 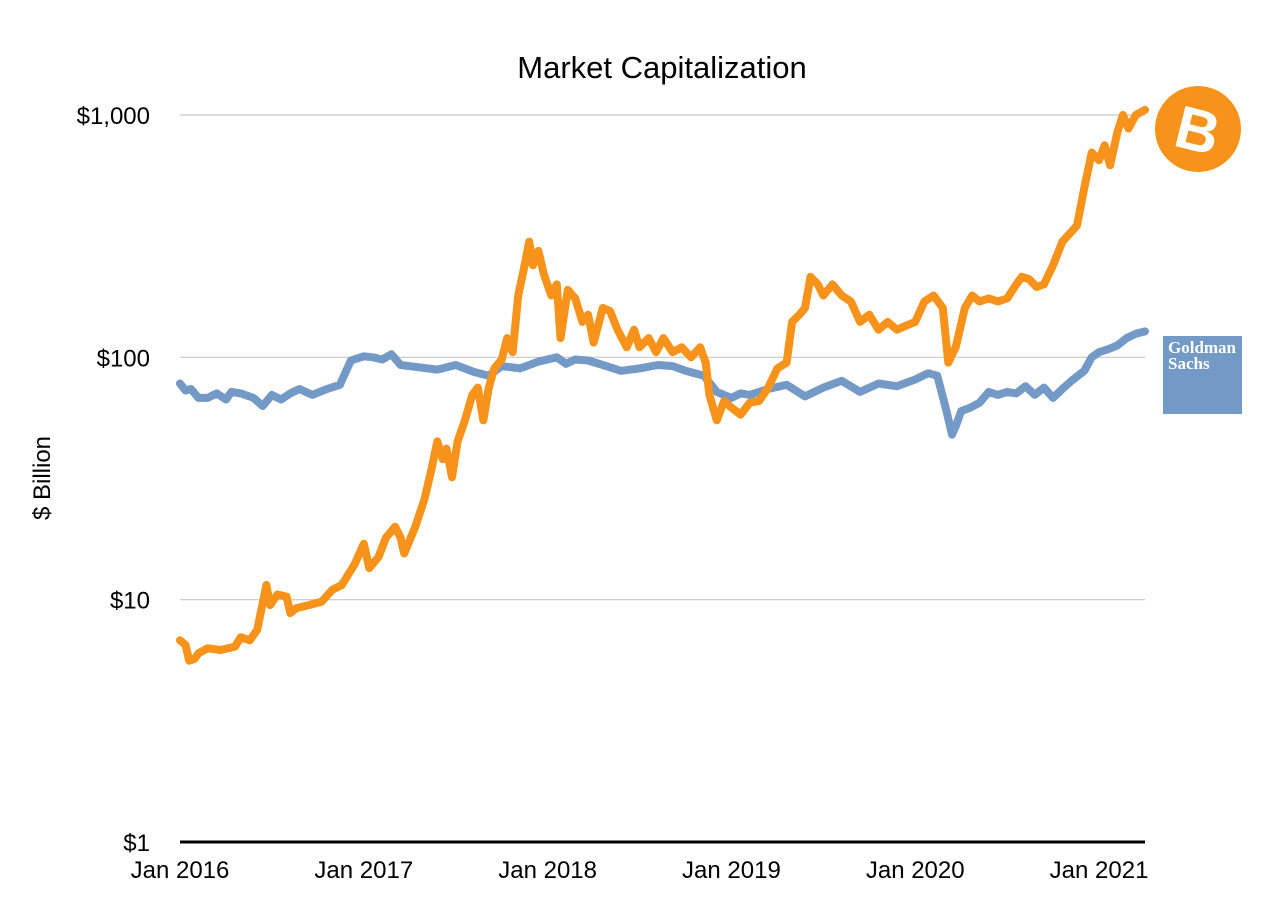 What do you see at coordinates (363, 870) in the screenshot?
I see `x-tick-label: Jan 2017` at bounding box center [363, 870].